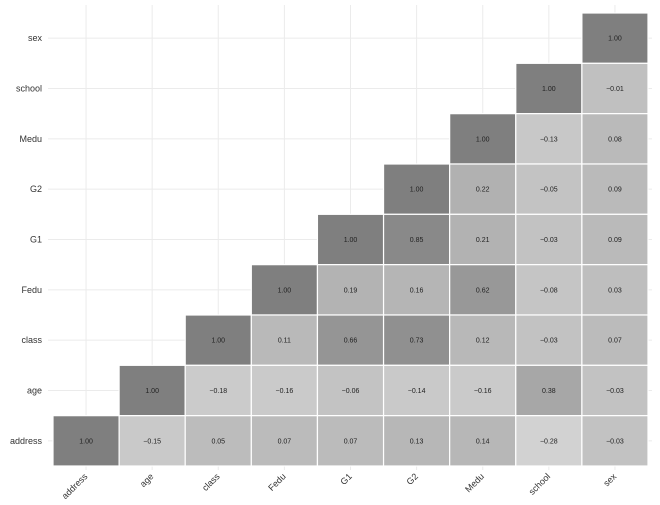 This screenshot has height=505, width=660. I want to click on x-tick-label: age, so click(147, 480).